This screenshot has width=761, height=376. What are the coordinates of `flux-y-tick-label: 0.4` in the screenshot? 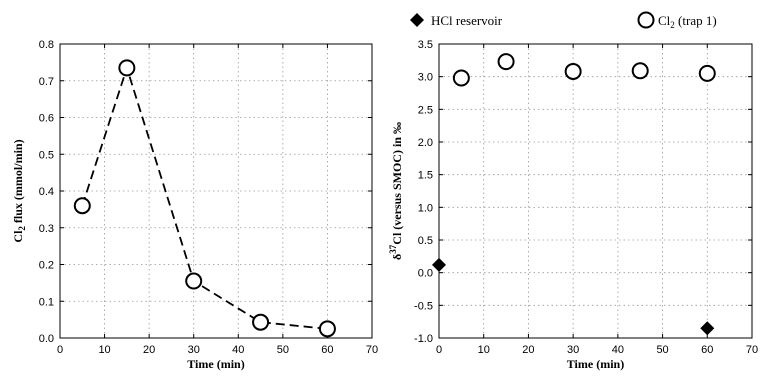 It's located at (46, 192).